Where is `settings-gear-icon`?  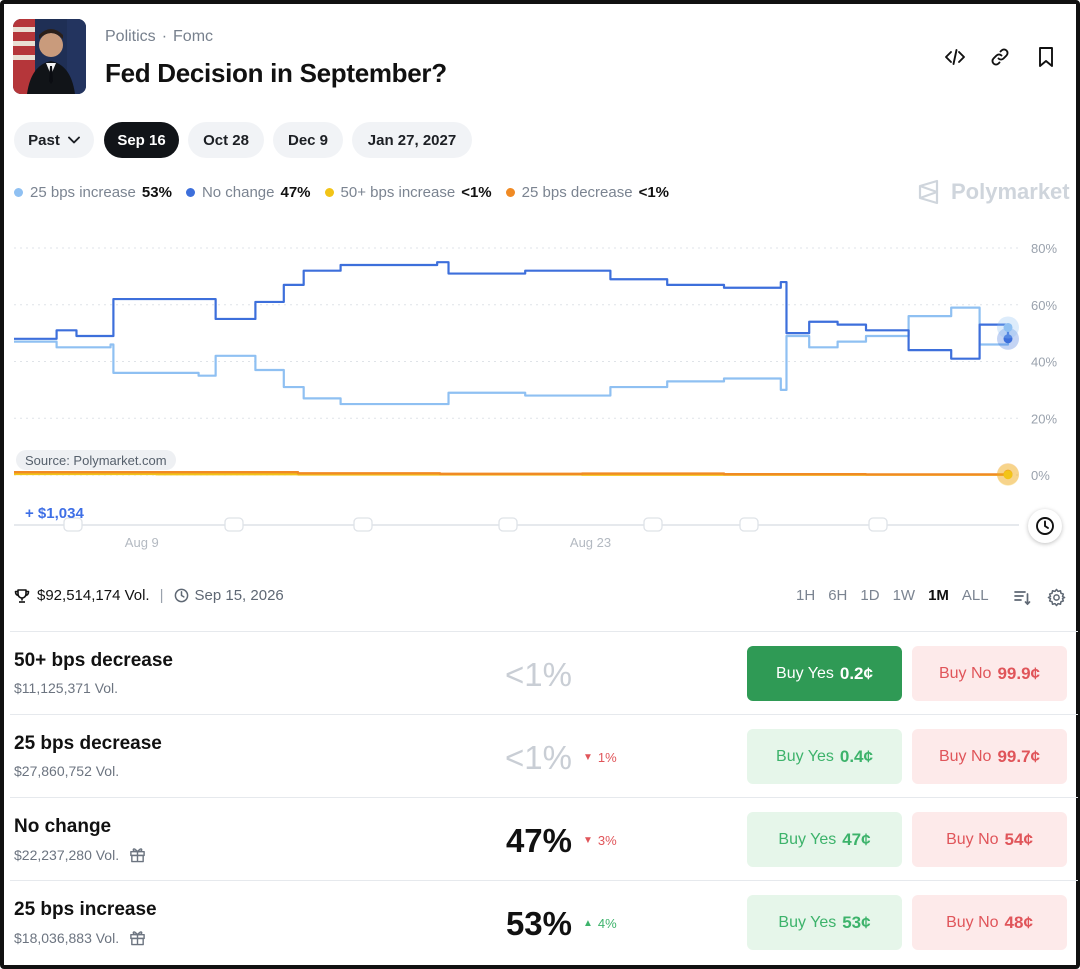
settings-gear-icon is located at coordinates (1056, 597).